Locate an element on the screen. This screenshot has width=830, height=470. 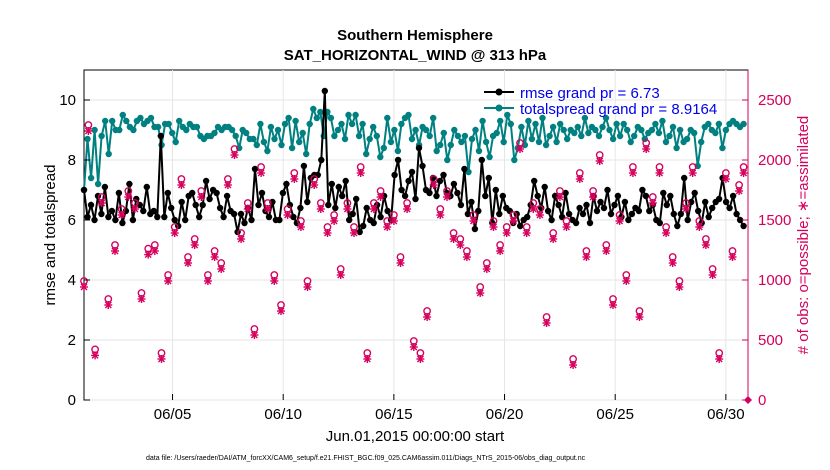
x-tick-label: 06/15 is located at coordinates (394, 414).